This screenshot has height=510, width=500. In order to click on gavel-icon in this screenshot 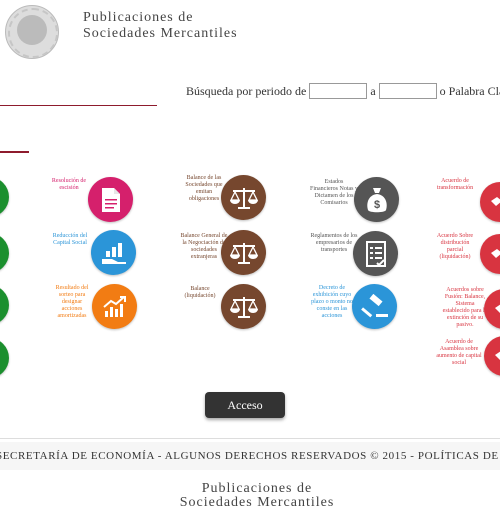, I will do `click(374, 305)`.